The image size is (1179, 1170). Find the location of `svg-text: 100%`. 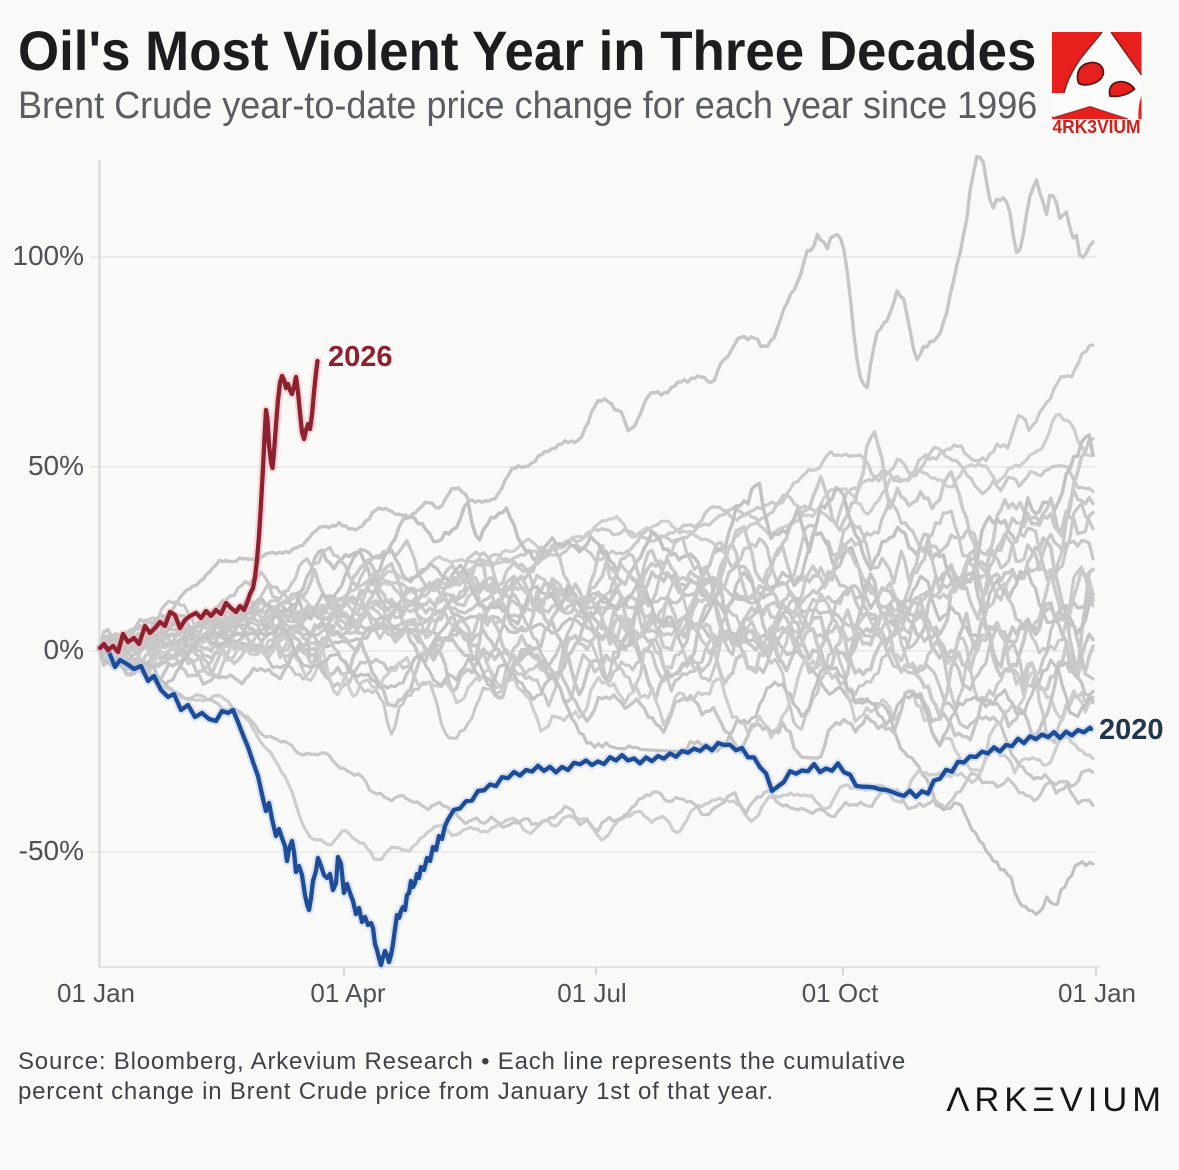

svg-text: 100% is located at coordinates (48, 255).